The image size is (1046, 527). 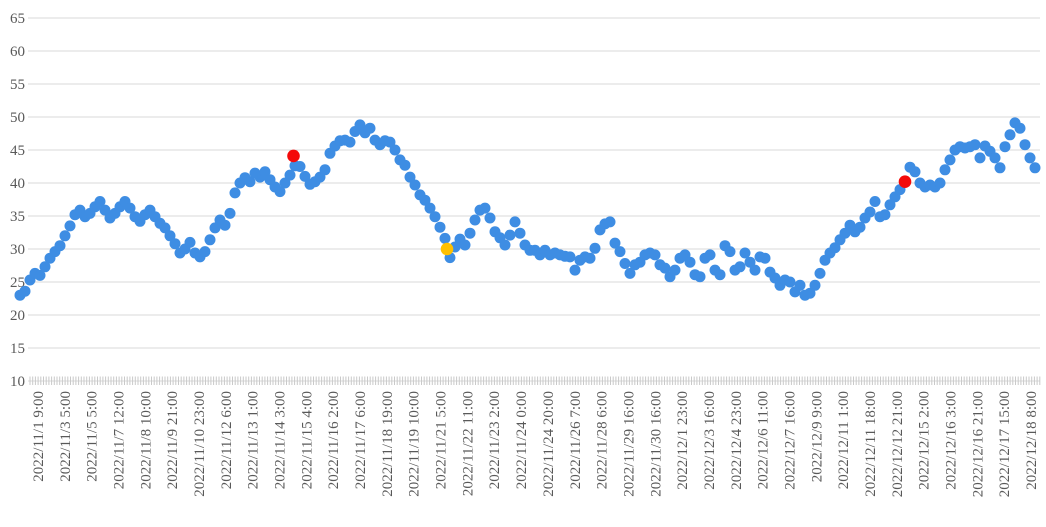 I want to click on y-tick-label: 35, so click(x=17, y=217).